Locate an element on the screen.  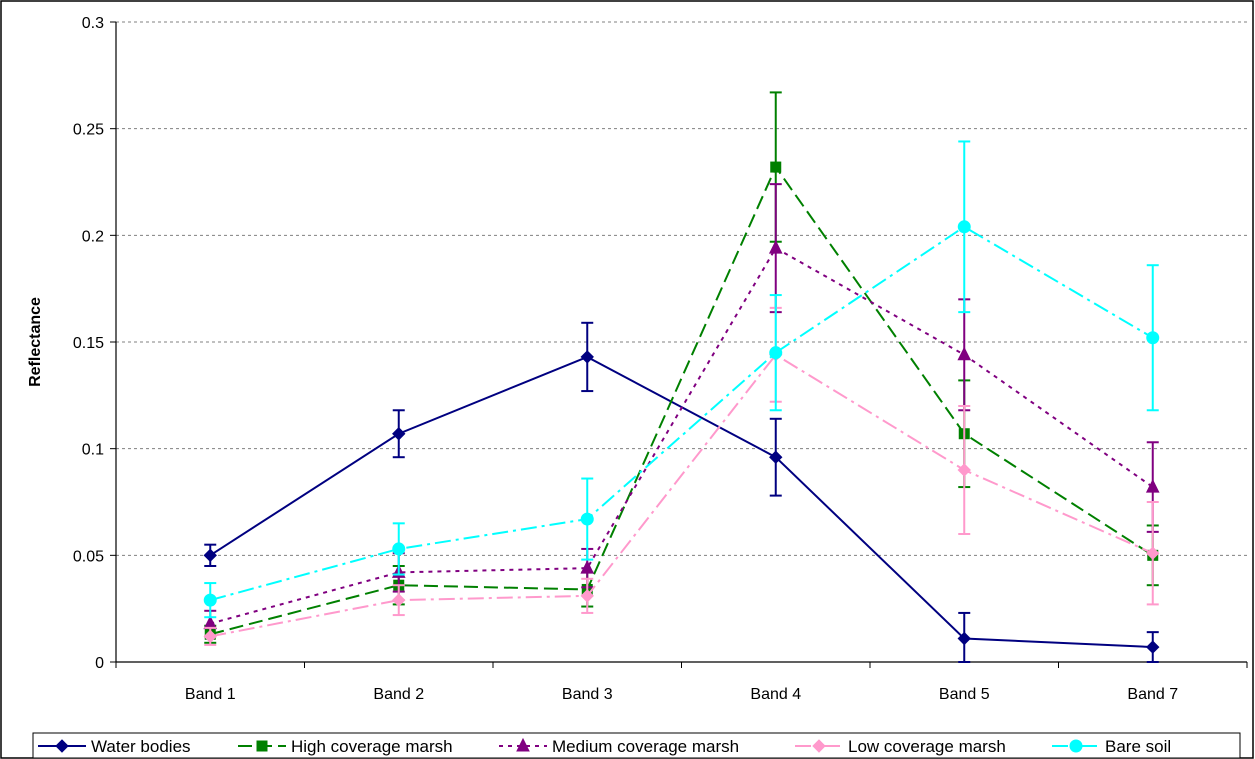
y-tick-label: 0.2 is located at coordinates (93, 236).